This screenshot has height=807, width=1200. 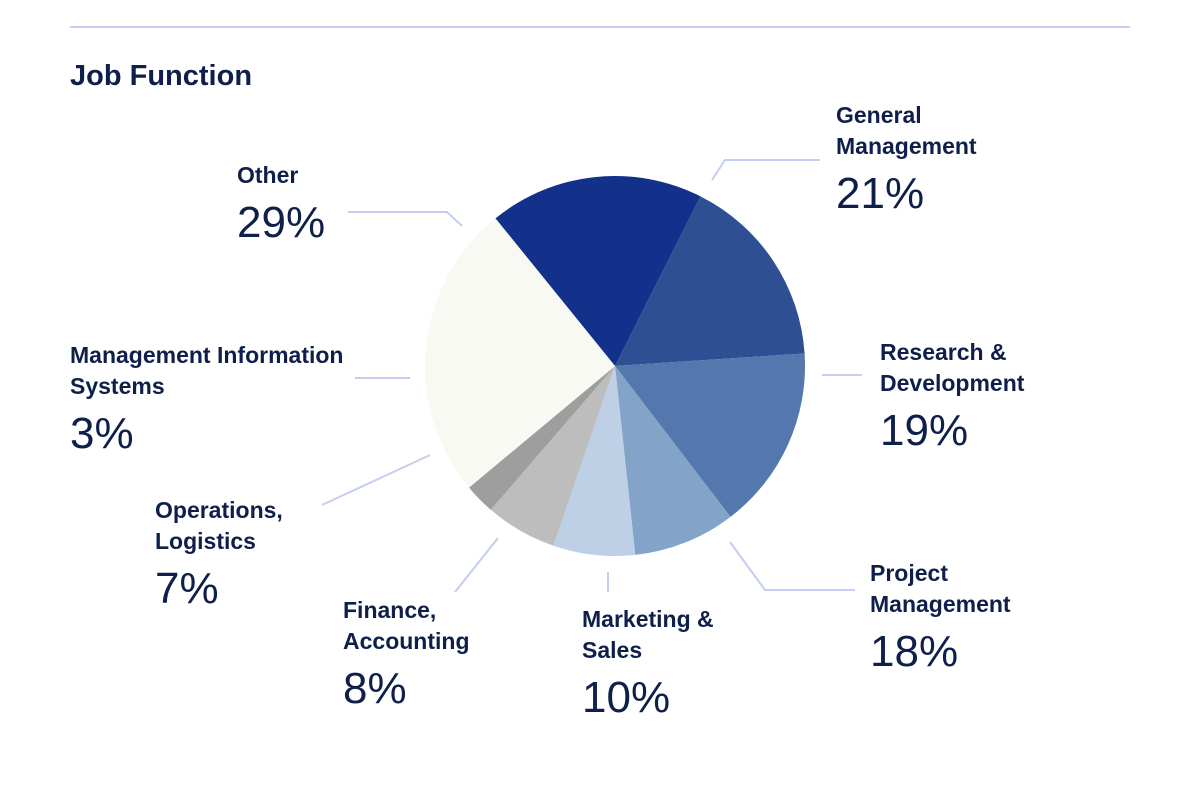 What do you see at coordinates (406, 625) in the screenshot?
I see `category-label: Finance, Accounting` at bounding box center [406, 625].